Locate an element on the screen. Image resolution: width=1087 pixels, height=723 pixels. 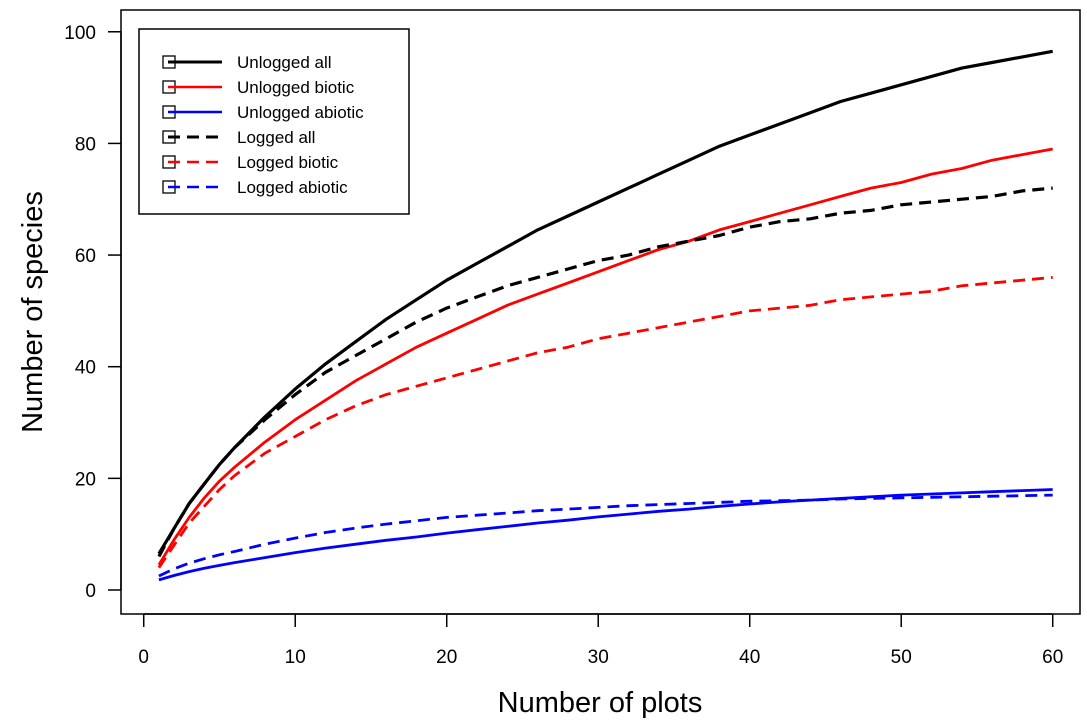
x-tick-label: 30 is located at coordinates (598, 657).